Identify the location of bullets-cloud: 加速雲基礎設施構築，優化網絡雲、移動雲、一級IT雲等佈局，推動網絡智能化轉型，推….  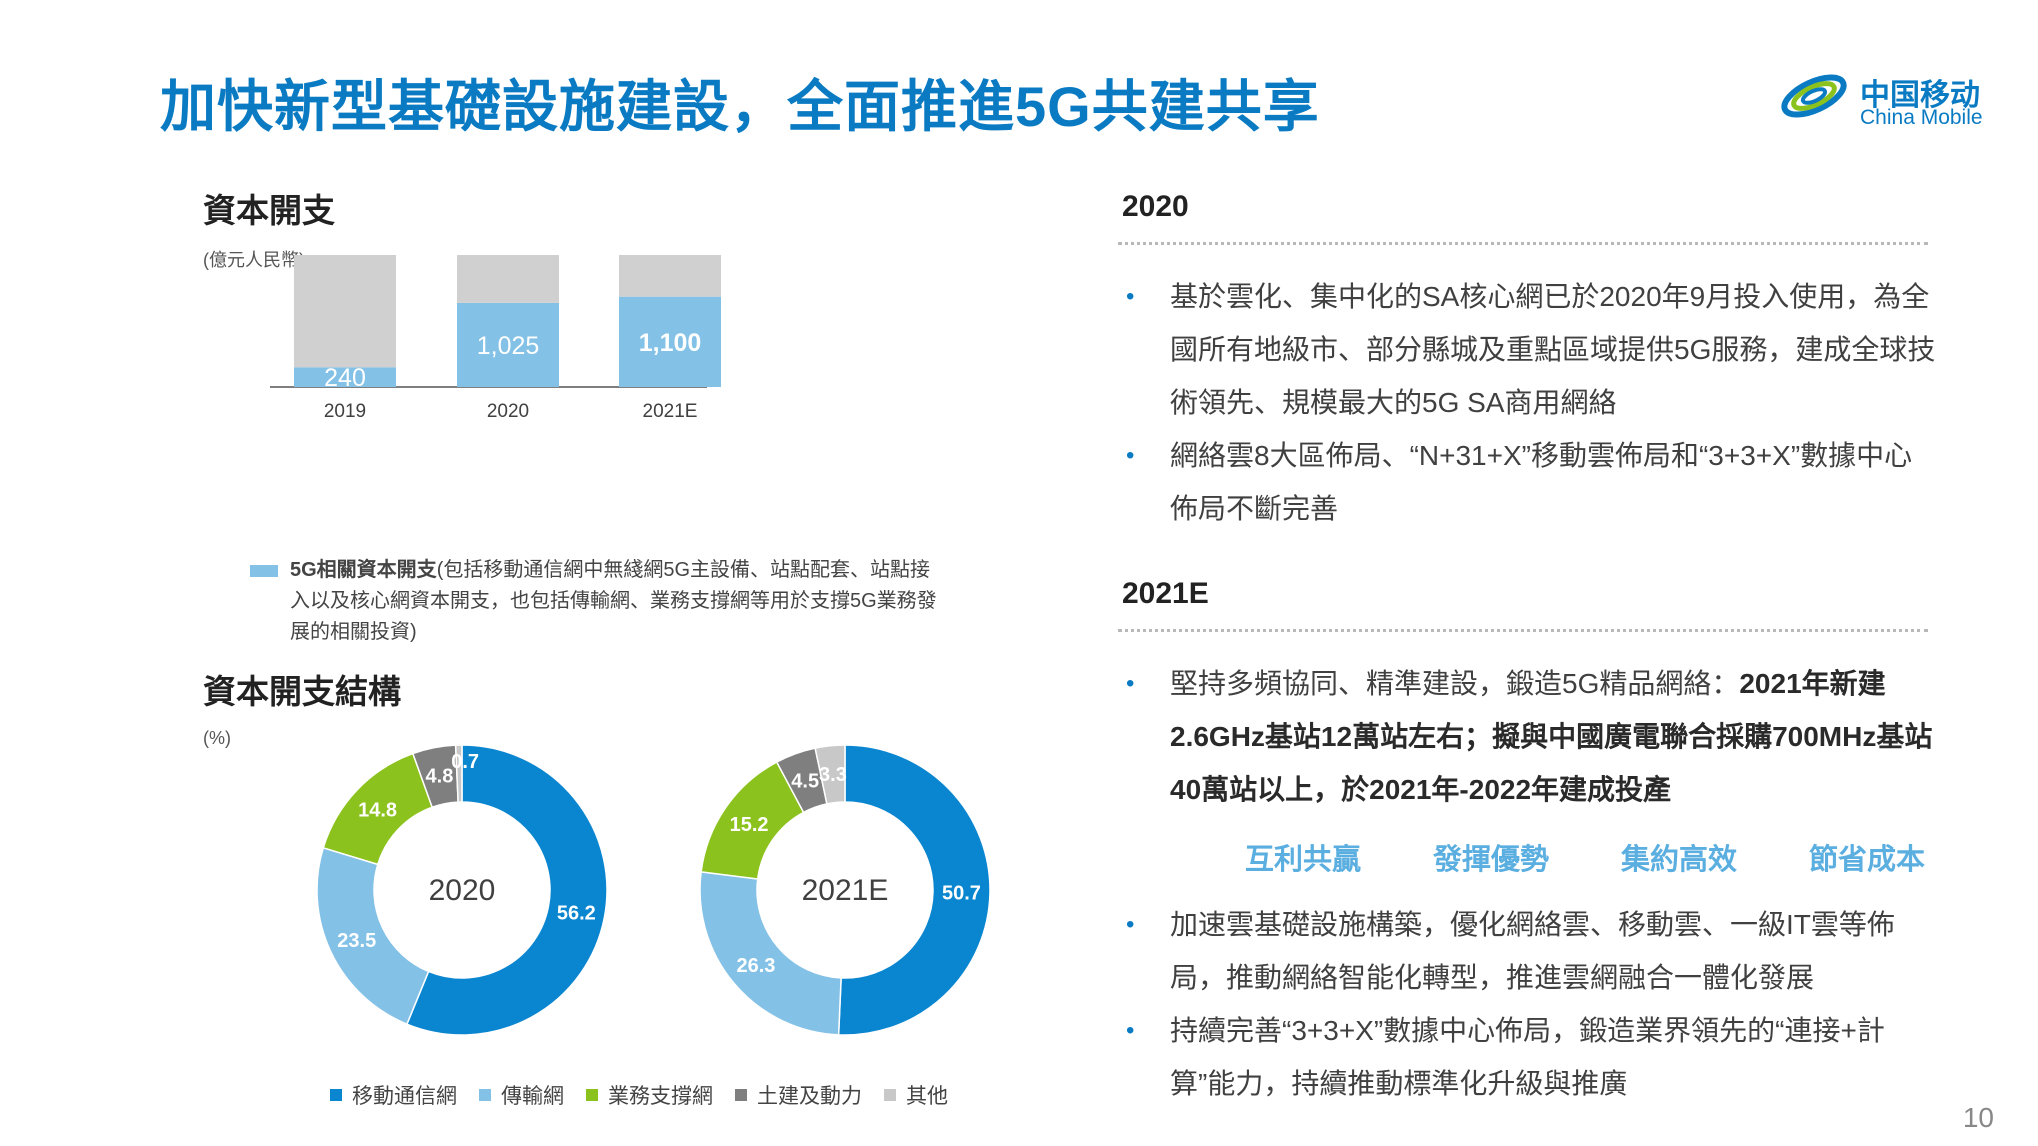
(1528, 1004).